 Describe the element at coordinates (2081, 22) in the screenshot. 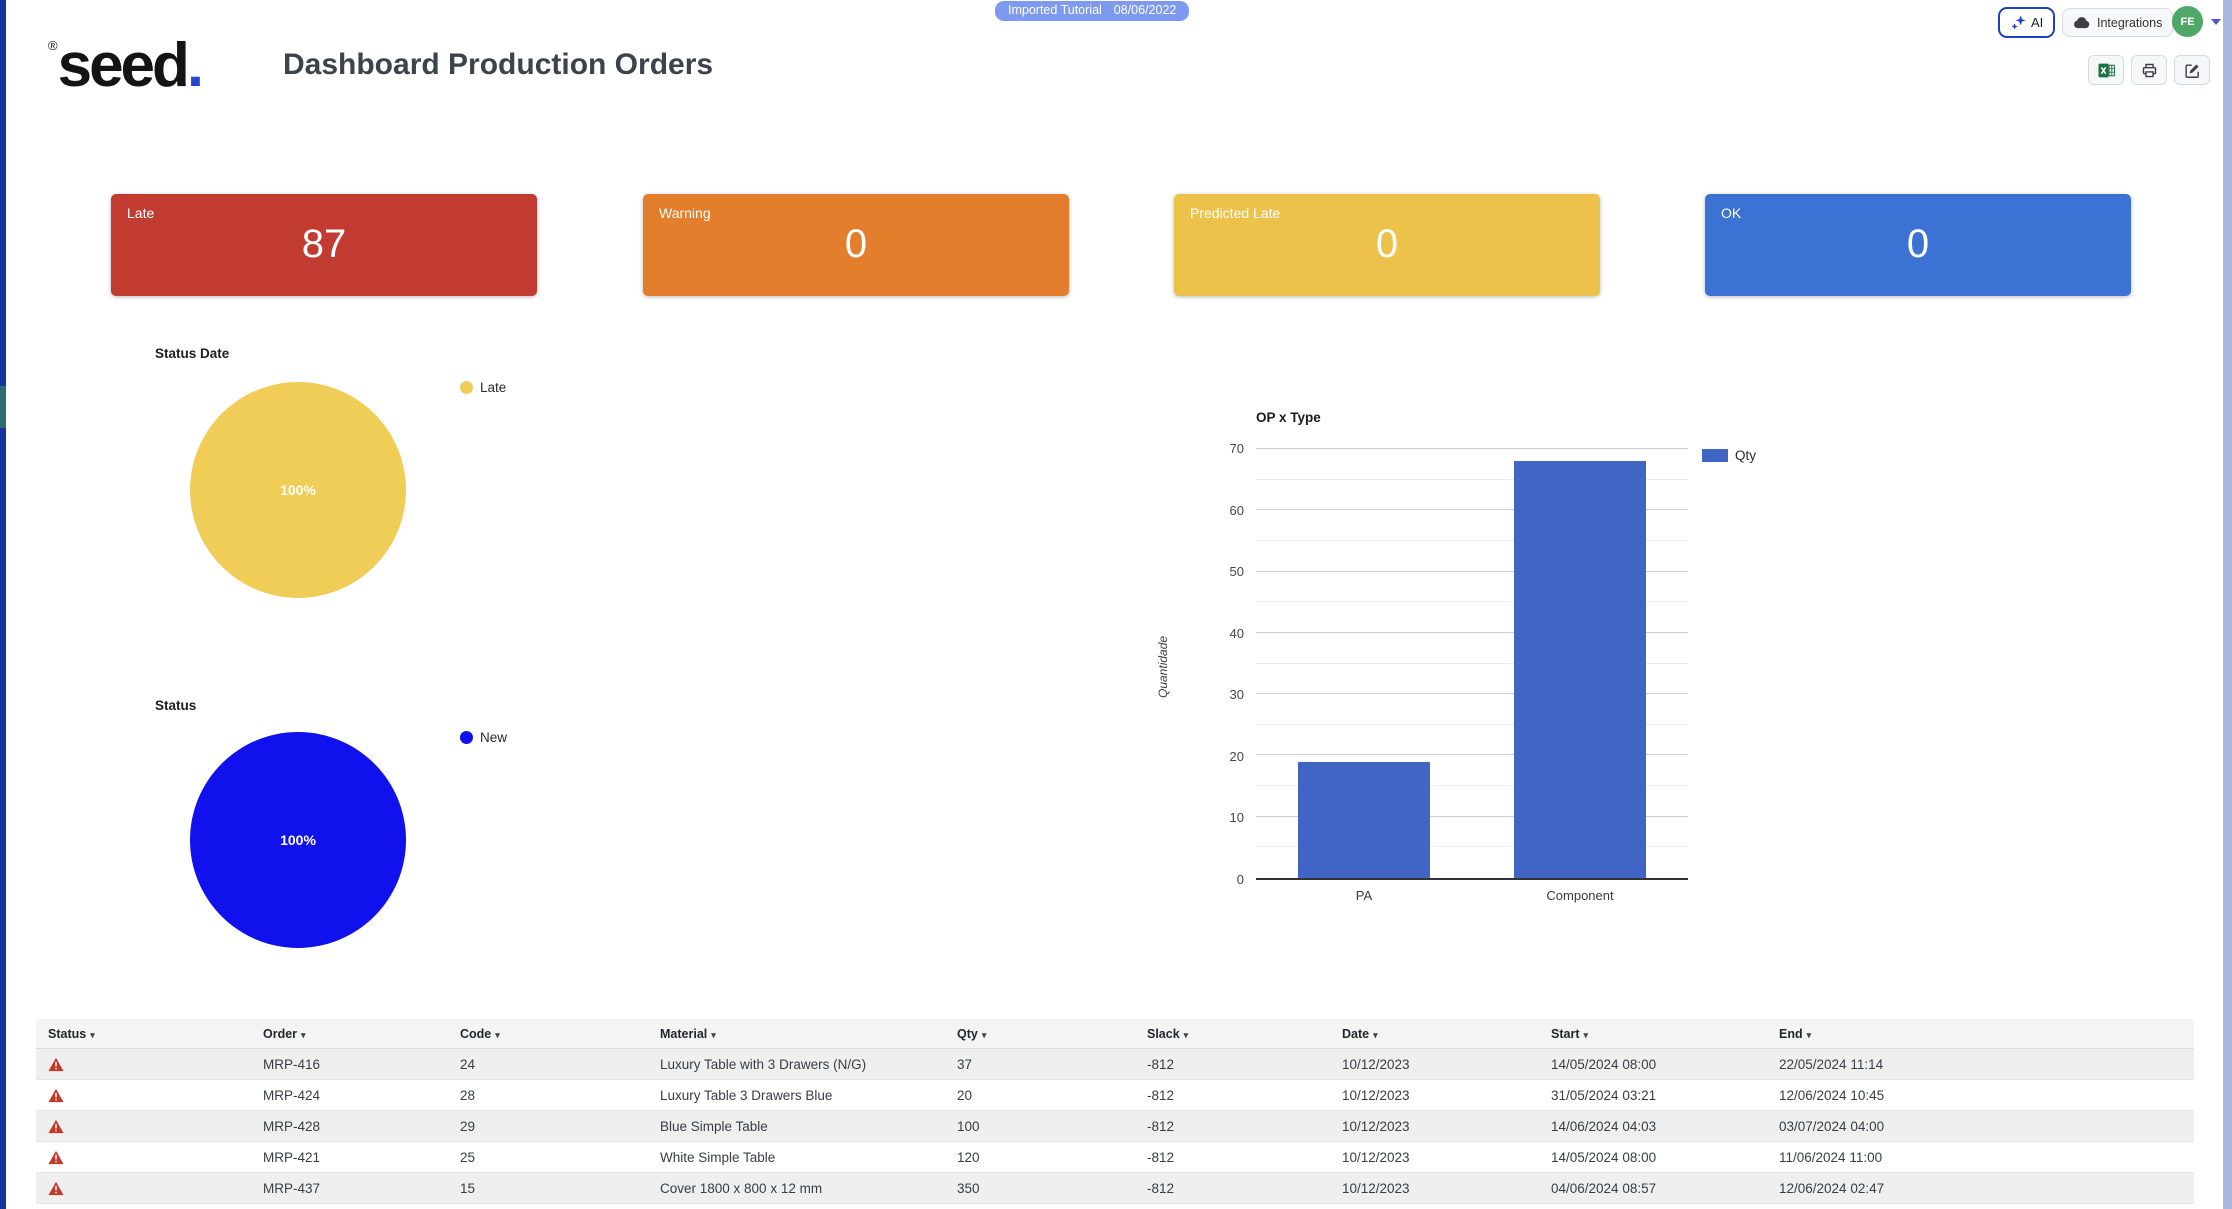

I see `cloud-icon` at that location.